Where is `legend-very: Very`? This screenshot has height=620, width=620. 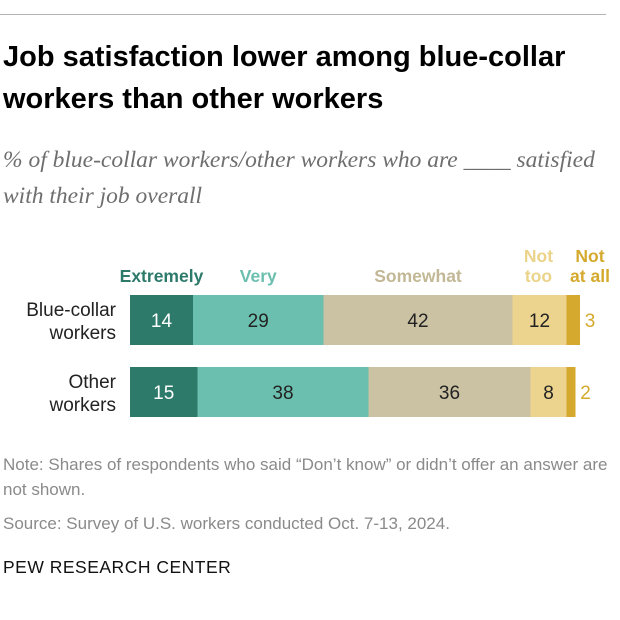
legend-very: Very is located at coordinates (258, 276).